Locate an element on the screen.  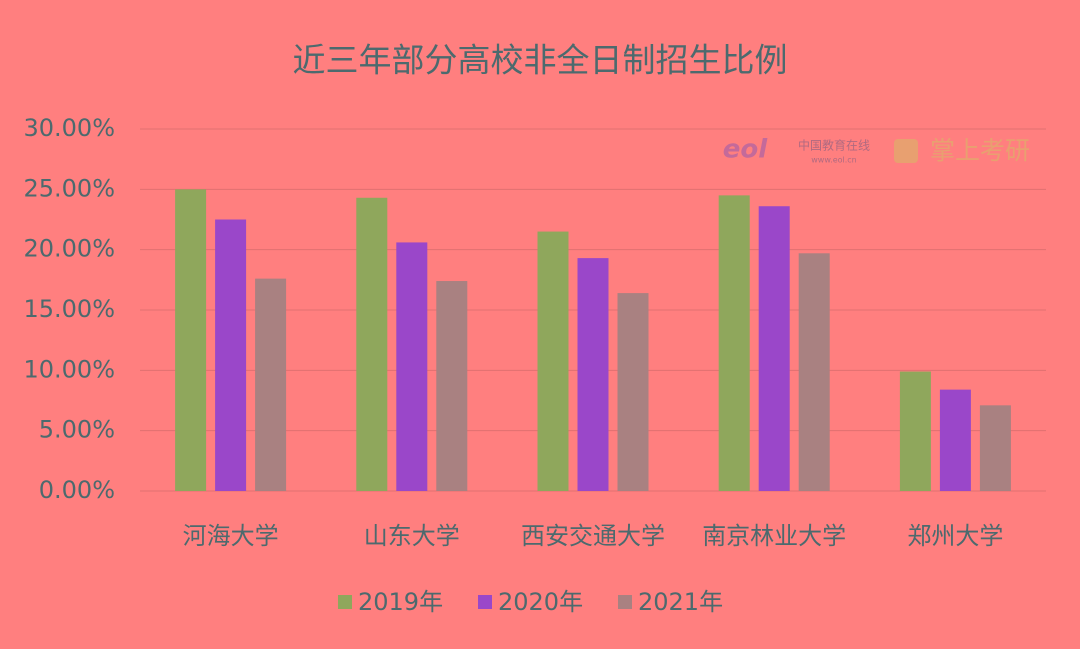
y-tick-label: 25.00% is located at coordinates (69, 188).